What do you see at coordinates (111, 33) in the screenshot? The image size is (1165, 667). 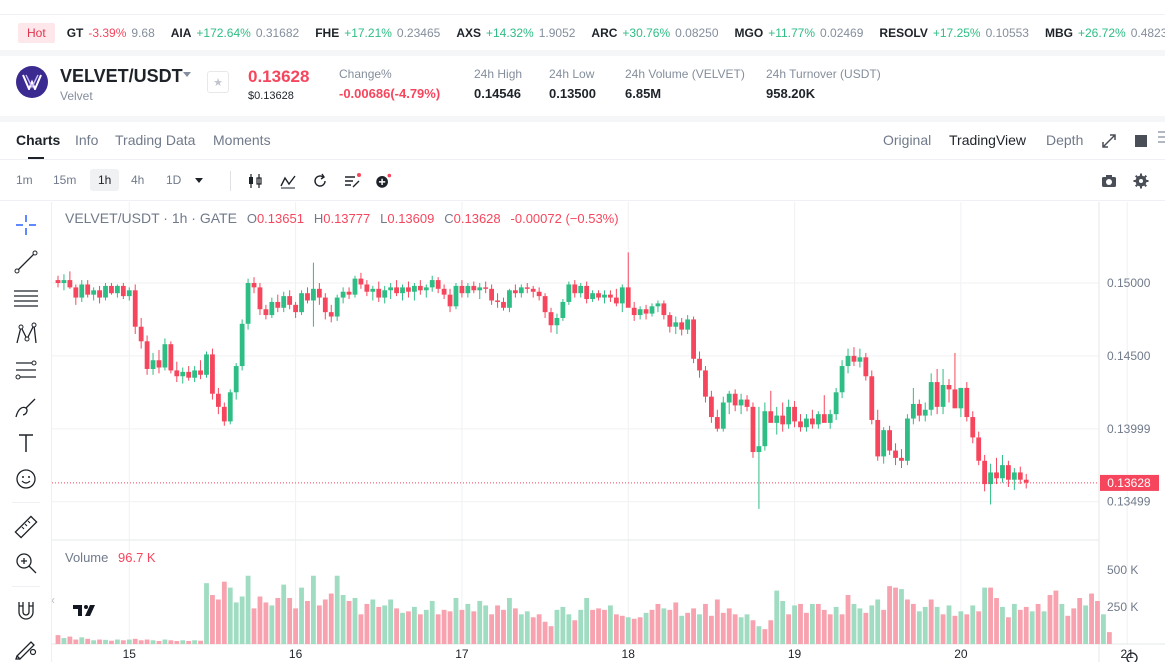 I see `ticker-item: GT -3.39% 9.68` at bounding box center [111, 33].